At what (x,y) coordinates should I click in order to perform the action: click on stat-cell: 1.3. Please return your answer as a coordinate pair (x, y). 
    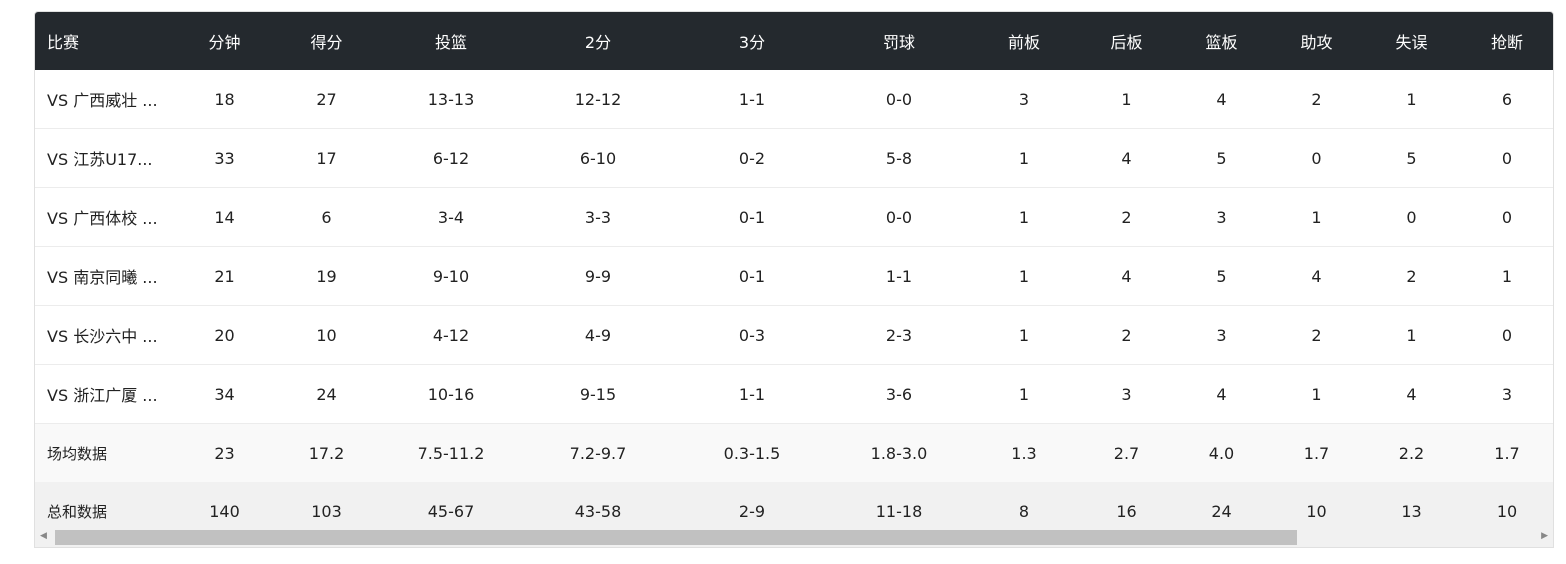
    Looking at the image, I should click on (1024, 452).